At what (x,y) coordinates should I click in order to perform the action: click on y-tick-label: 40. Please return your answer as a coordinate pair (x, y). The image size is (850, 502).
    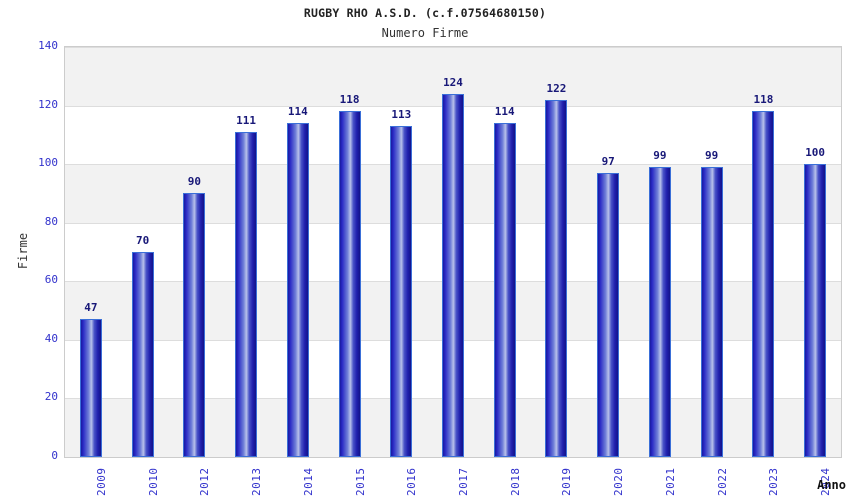
    Looking at the image, I should click on (51, 338).